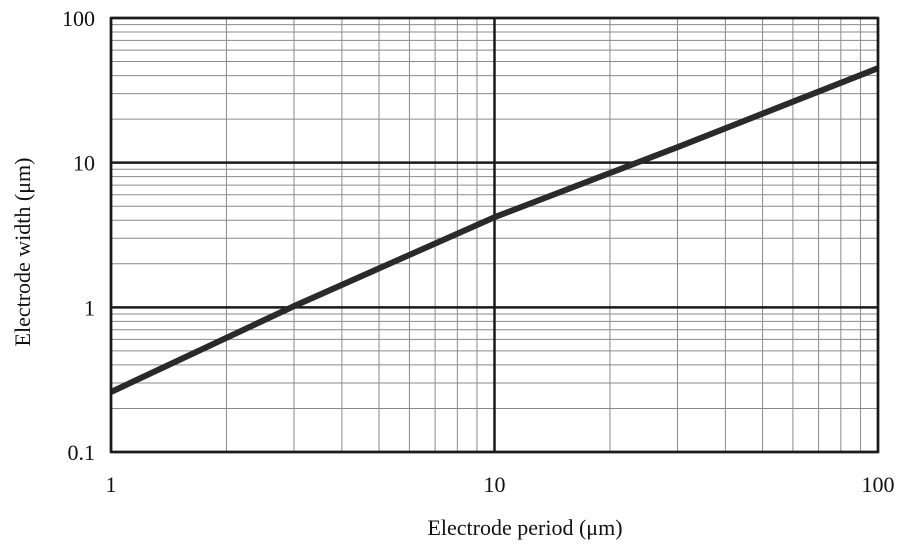  Describe the element at coordinates (495, 484) in the screenshot. I see `x-tick-label: 10` at that location.